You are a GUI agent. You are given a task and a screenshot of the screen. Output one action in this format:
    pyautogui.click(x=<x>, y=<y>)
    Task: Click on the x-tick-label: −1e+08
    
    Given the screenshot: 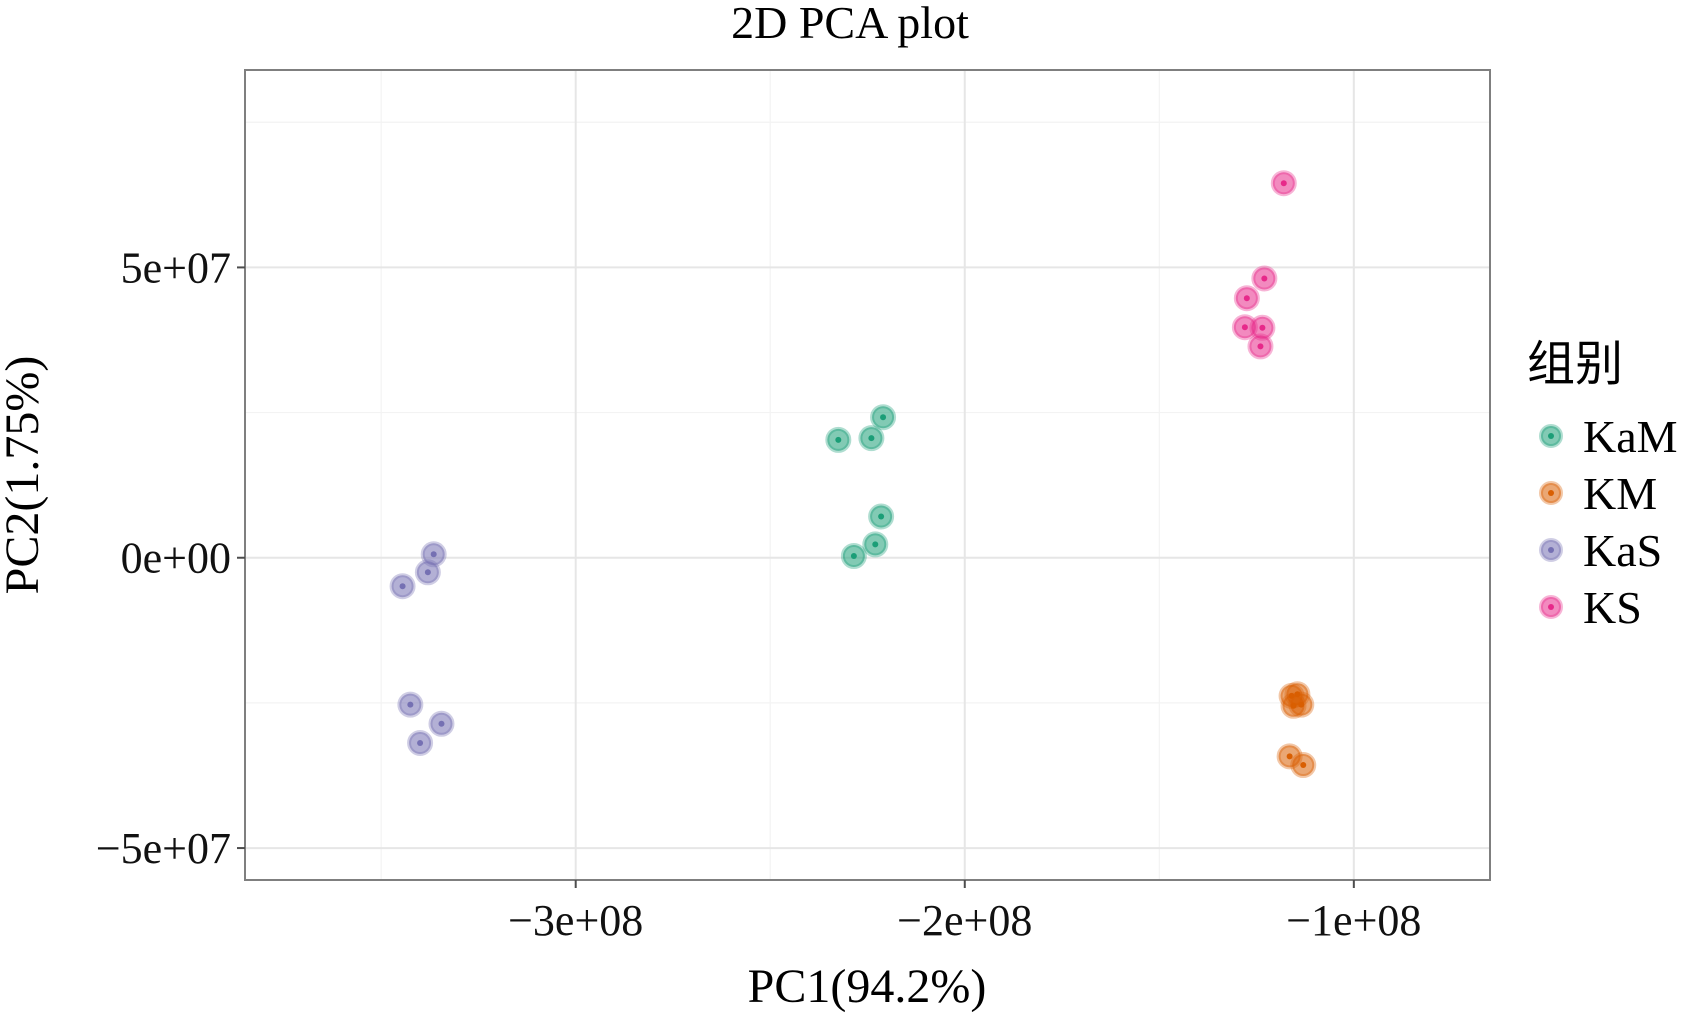 What is the action you would take?
    pyautogui.click(x=1353, y=920)
    